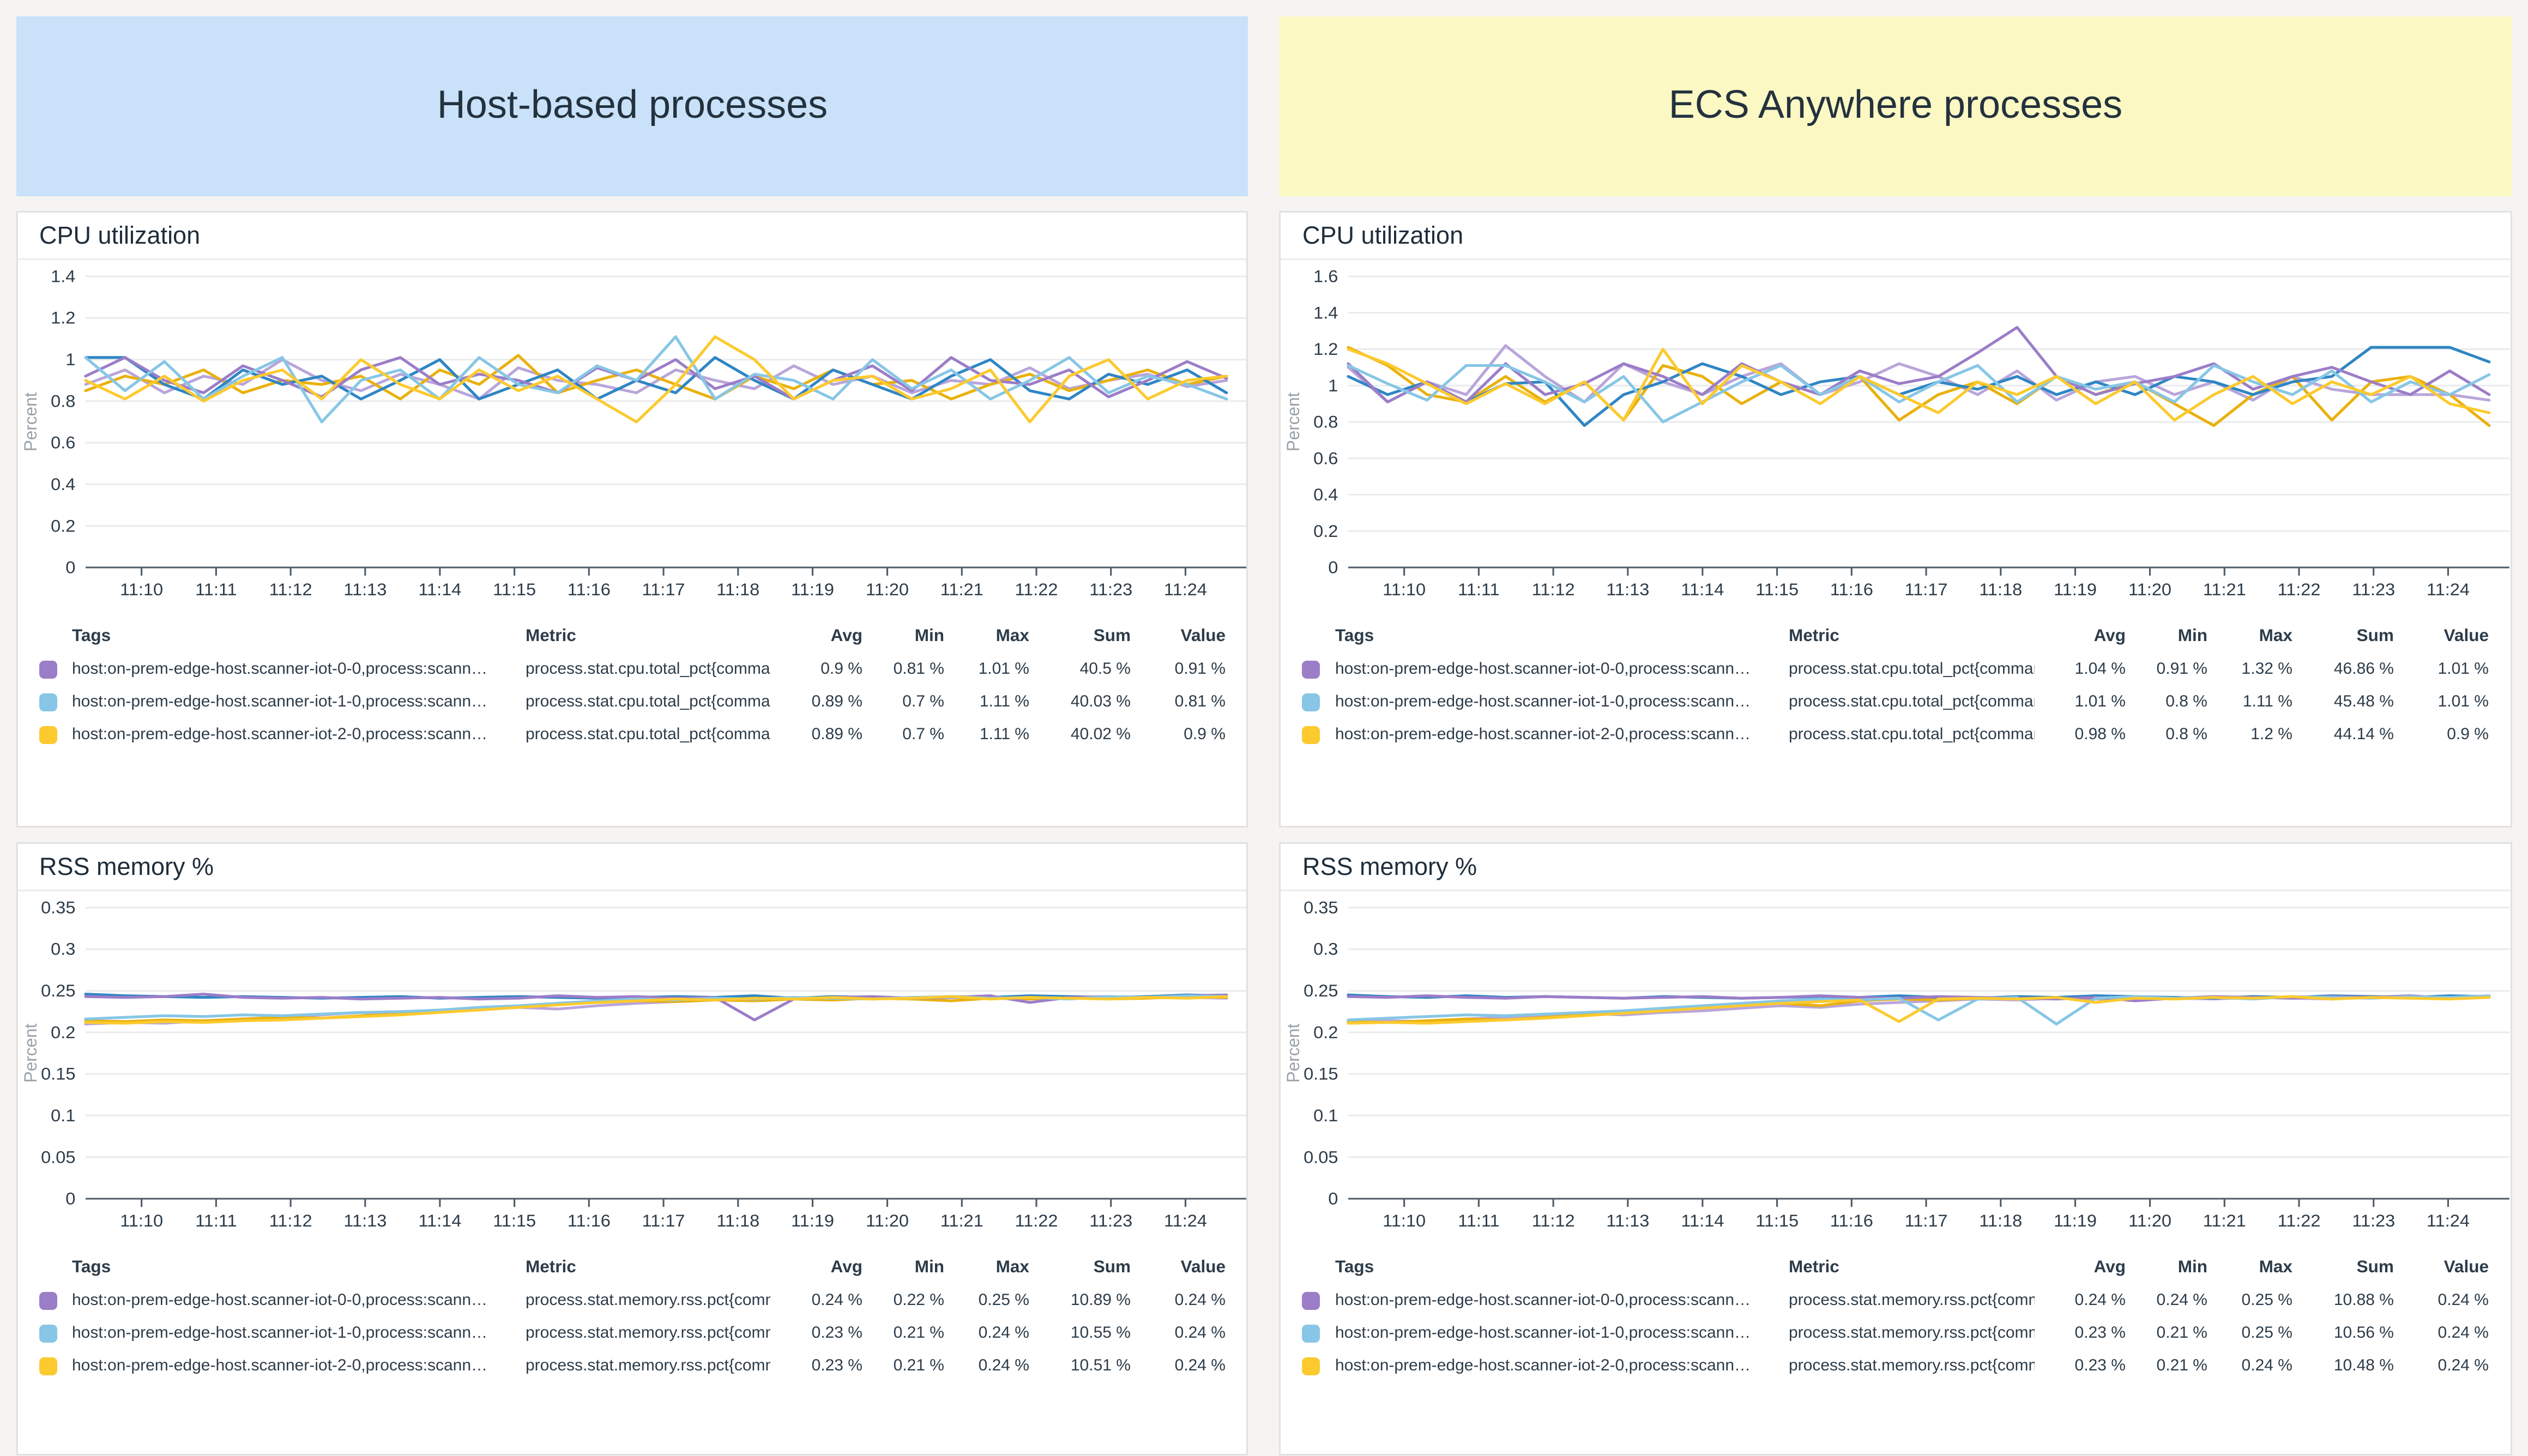  I want to click on legend-sum: 40.03 %, so click(1100, 701).